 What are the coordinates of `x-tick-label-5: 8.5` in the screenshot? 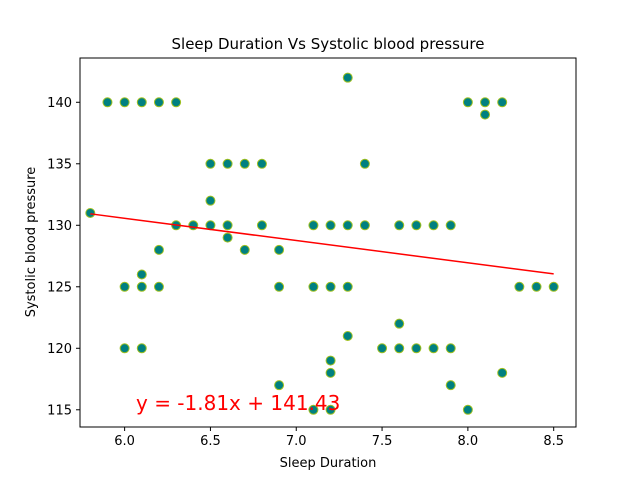 It's located at (553, 441).